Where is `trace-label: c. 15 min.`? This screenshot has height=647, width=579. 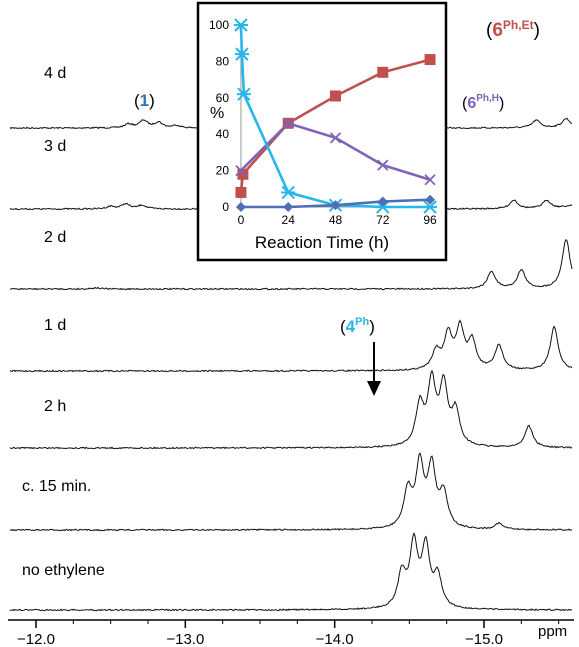
trace-label: c. 15 min. is located at coordinates (56, 486).